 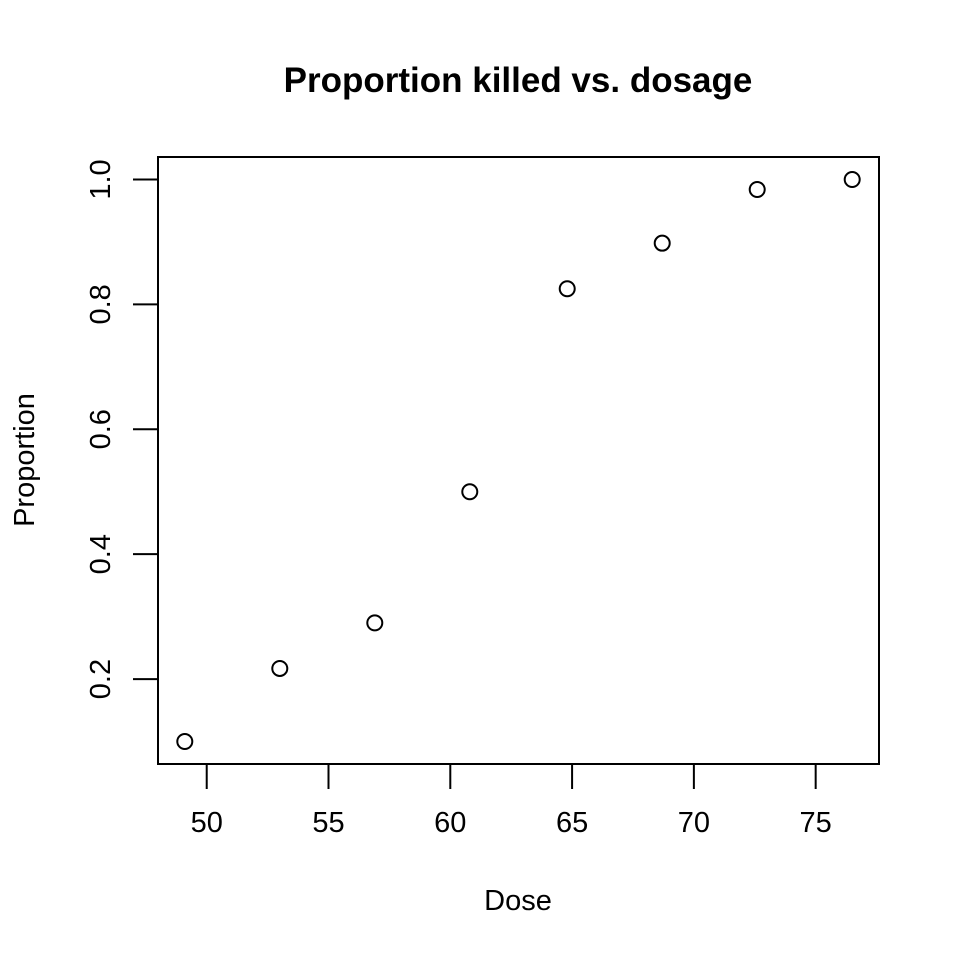 What do you see at coordinates (101, 179) in the screenshot?
I see `y-tick-label: 1.0` at bounding box center [101, 179].